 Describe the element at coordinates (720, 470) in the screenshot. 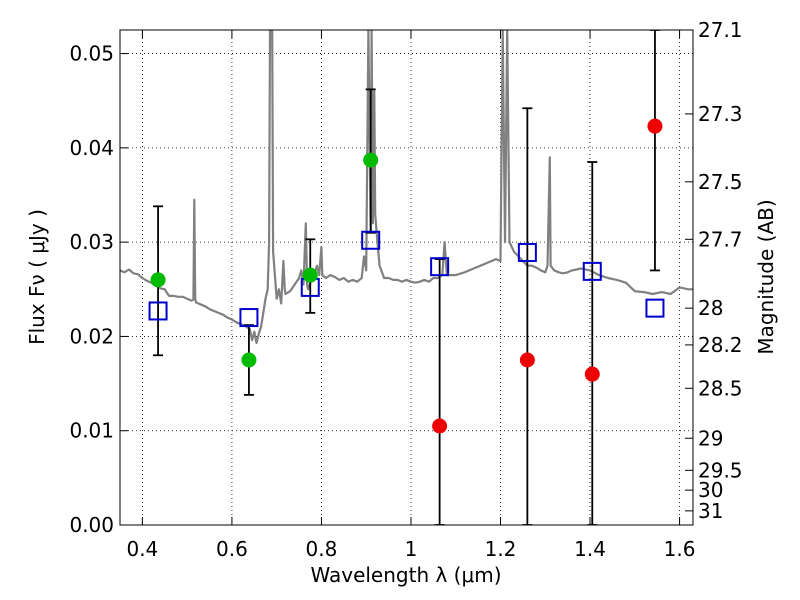

I see `y2-tick-label: 29.5` at that location.